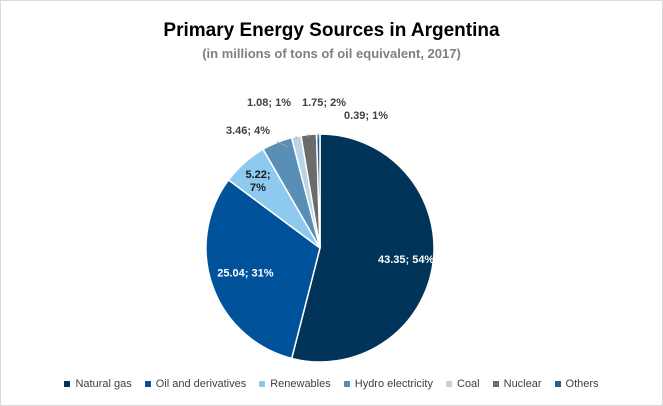 This screenshot has height=406, width=663. What do you see at coordinates (331, 30) in the screenshot?
I see `chart-title: Primary Energy Sources in Argentina` at bounding box center [331, 30].